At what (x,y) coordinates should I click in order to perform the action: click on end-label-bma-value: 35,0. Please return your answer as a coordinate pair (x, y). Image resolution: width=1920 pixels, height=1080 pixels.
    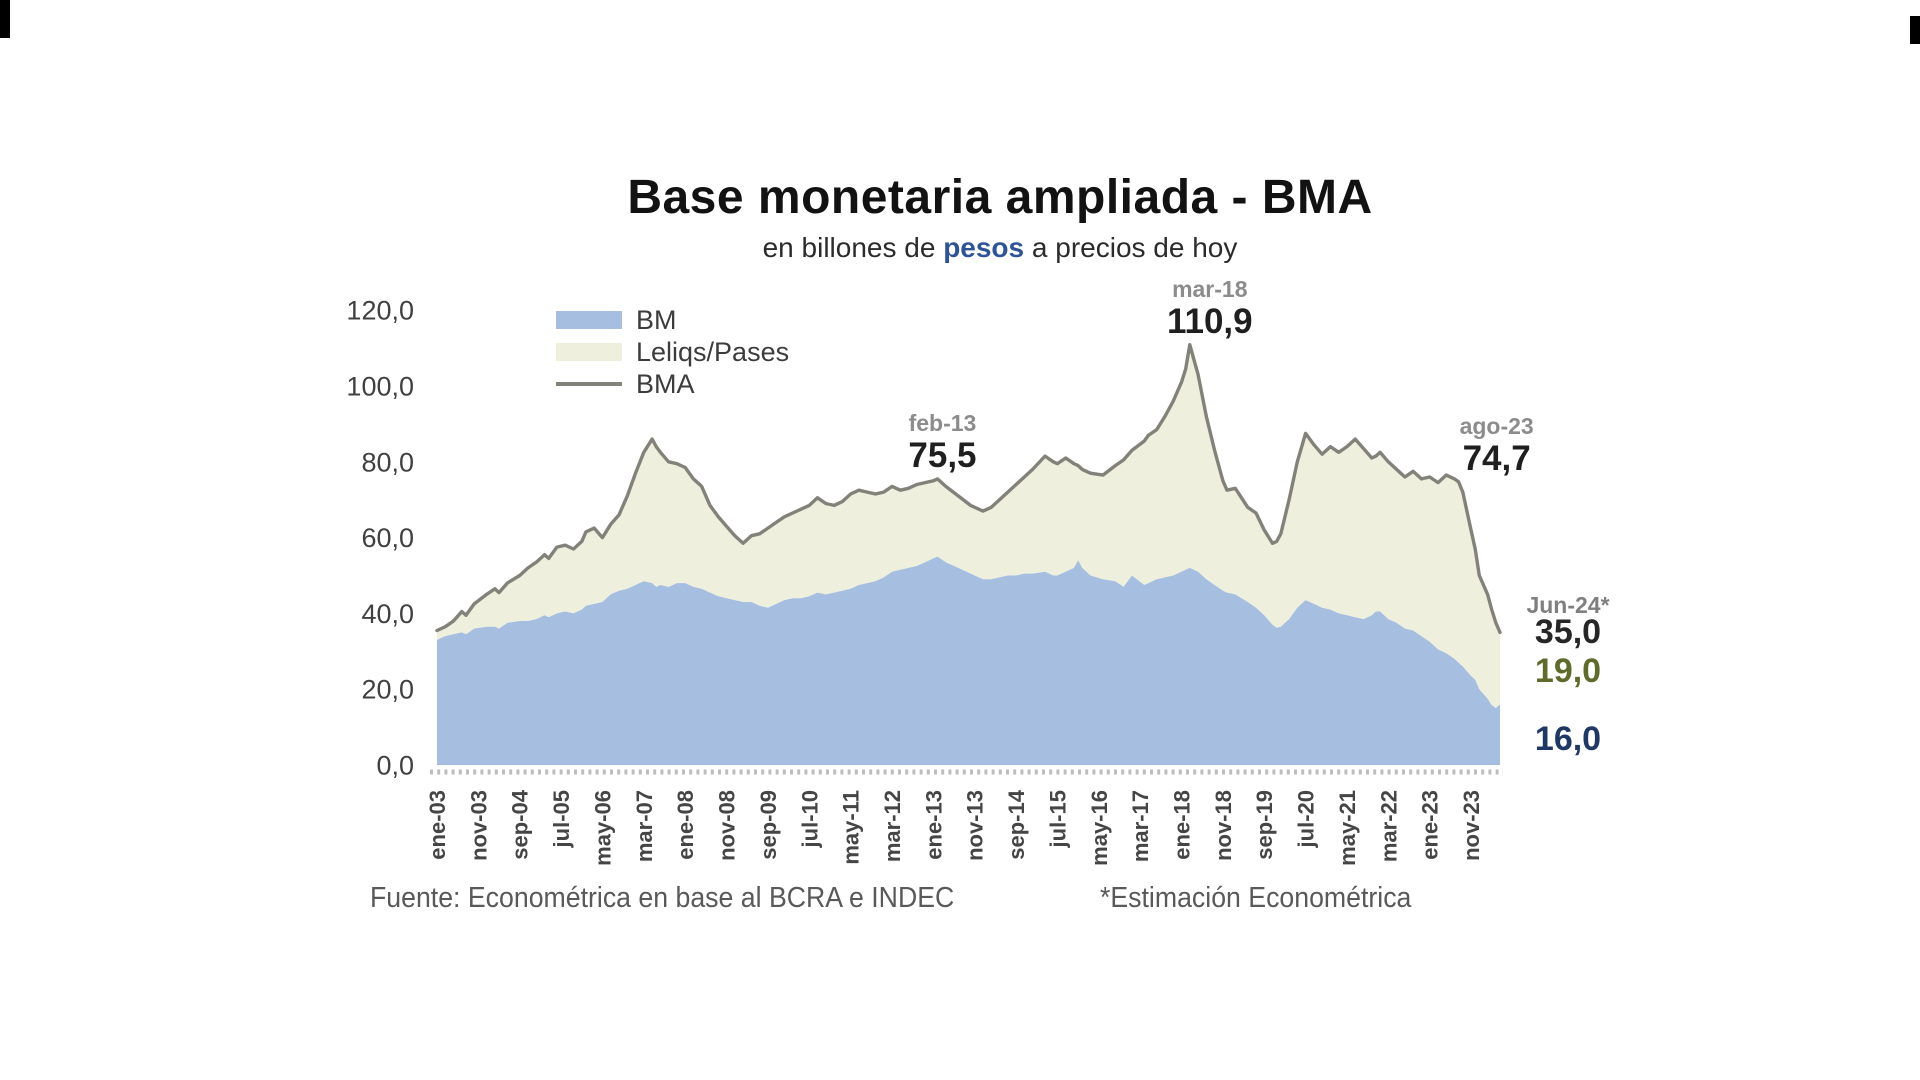
    Looking at the image, I should click on (1568, 632).